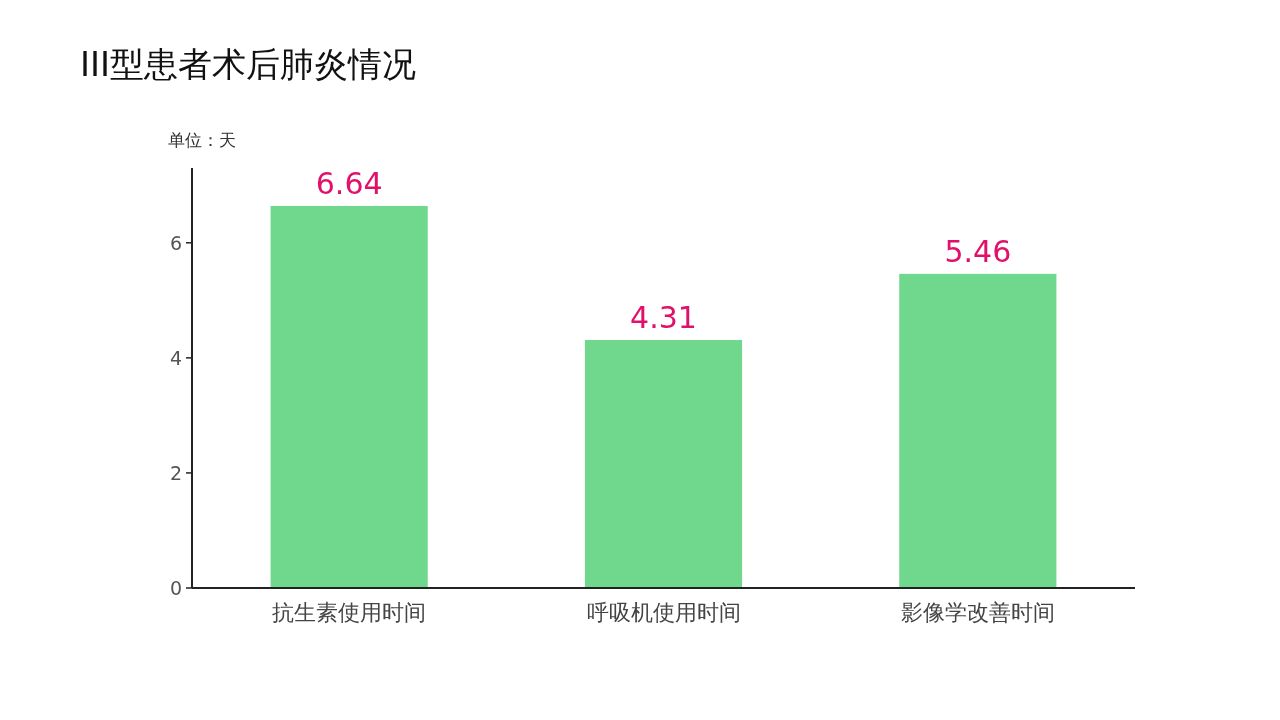 The image size is (1280, 720). Describe the element at coordinates (349, 183) in the screenshot. I see `data-label: 6.64` at that location.